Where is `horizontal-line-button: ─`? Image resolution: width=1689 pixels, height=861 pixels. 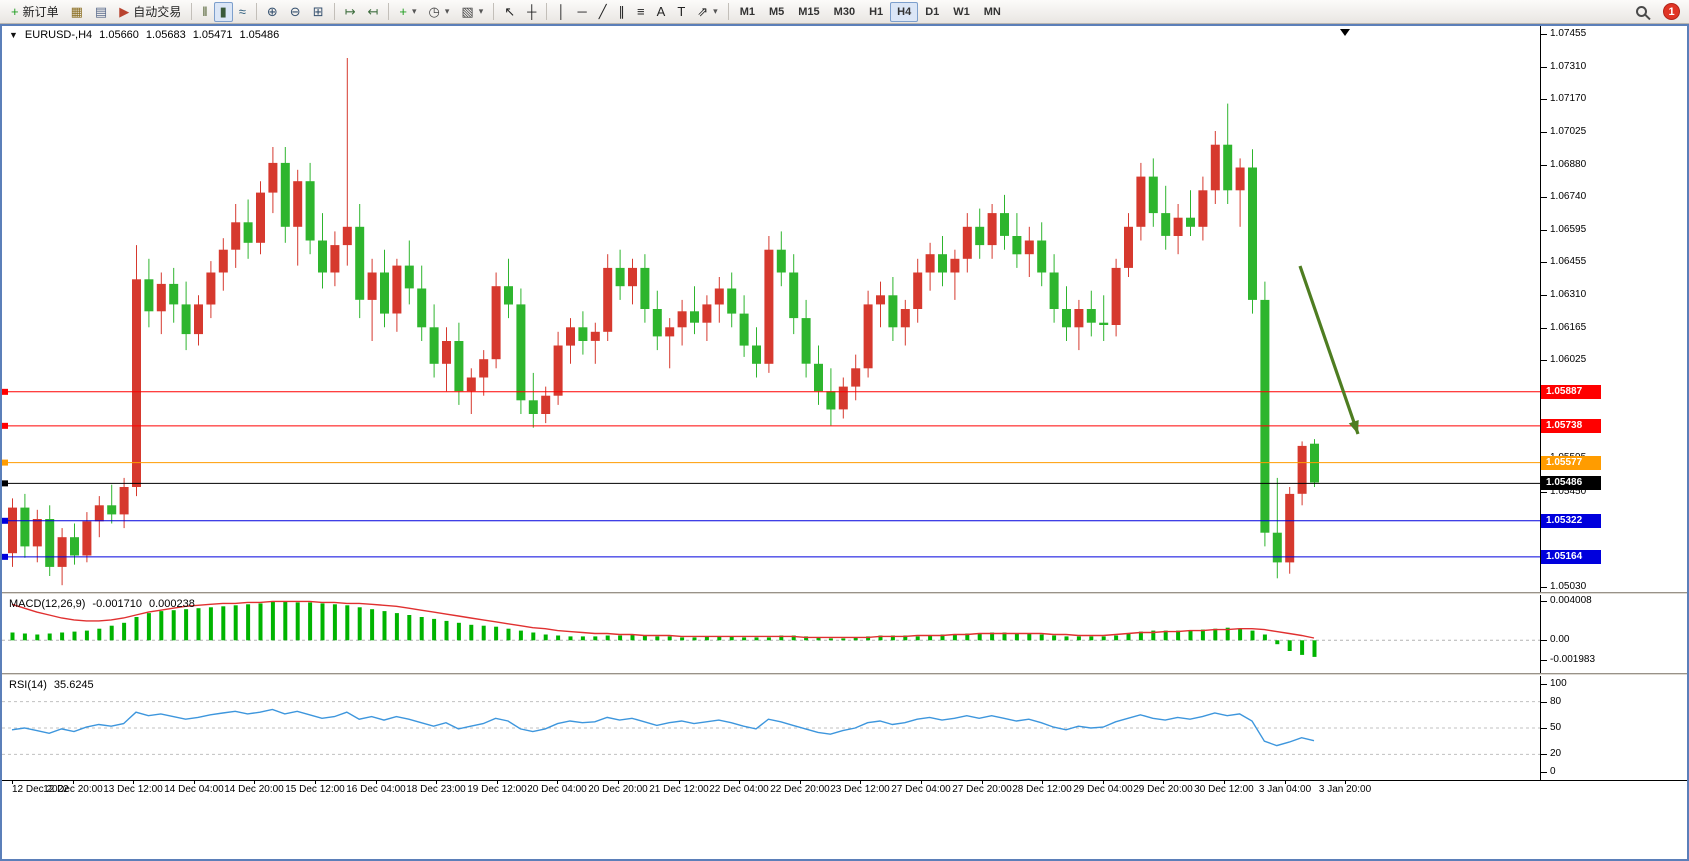 horizontal-line-button: ─ is located at coordinates (582, 12).